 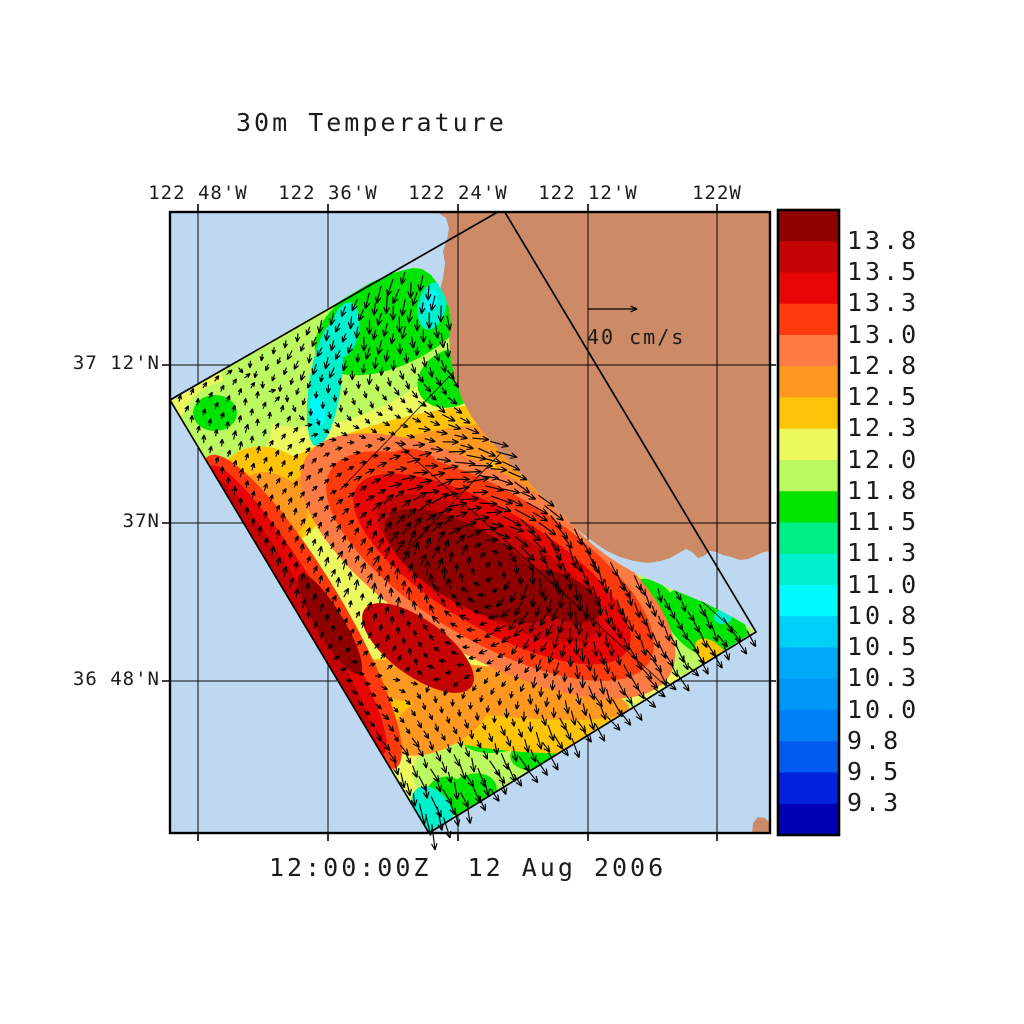 What do you see at coordinates (883, 615) in the screenshot?
I see `colorbar-tick-label: 10.8` at bounding box center [883, 615].